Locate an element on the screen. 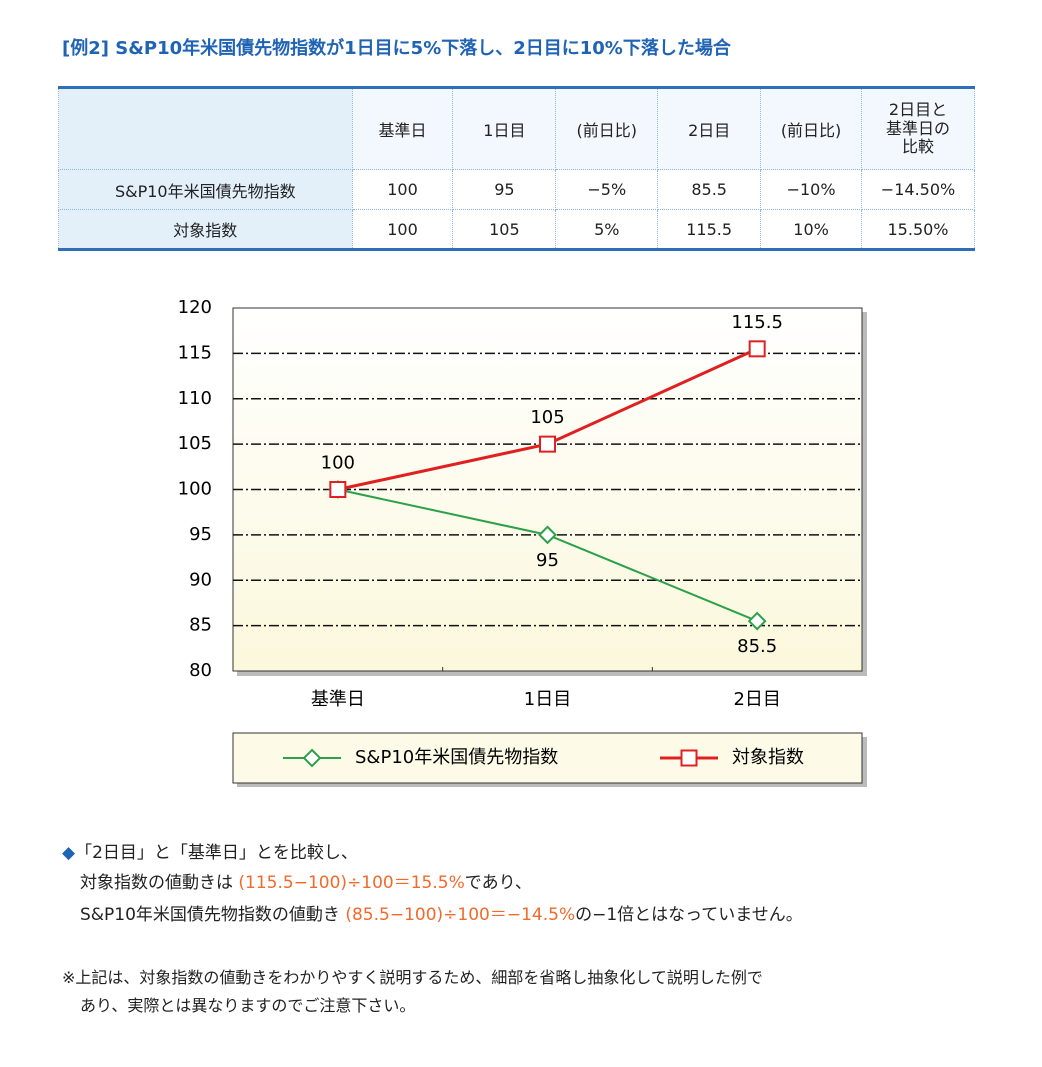 The width and height of the screenshot is (1042, 1067). text: であり、 is located at coordinates (498, 883).